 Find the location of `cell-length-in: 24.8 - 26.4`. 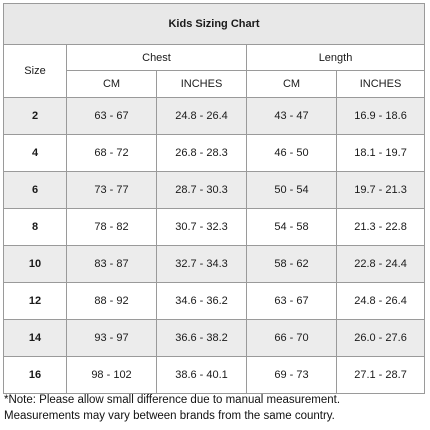

cell-length-in: 24.8 - 26.4 is located at coordinates (380, 301).